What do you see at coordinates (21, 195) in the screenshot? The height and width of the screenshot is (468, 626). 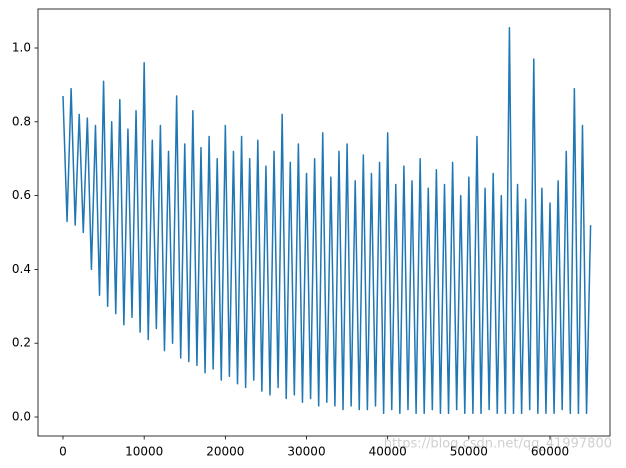 I see `y-tick-label: 0.6` at bounding box center [21, 195].